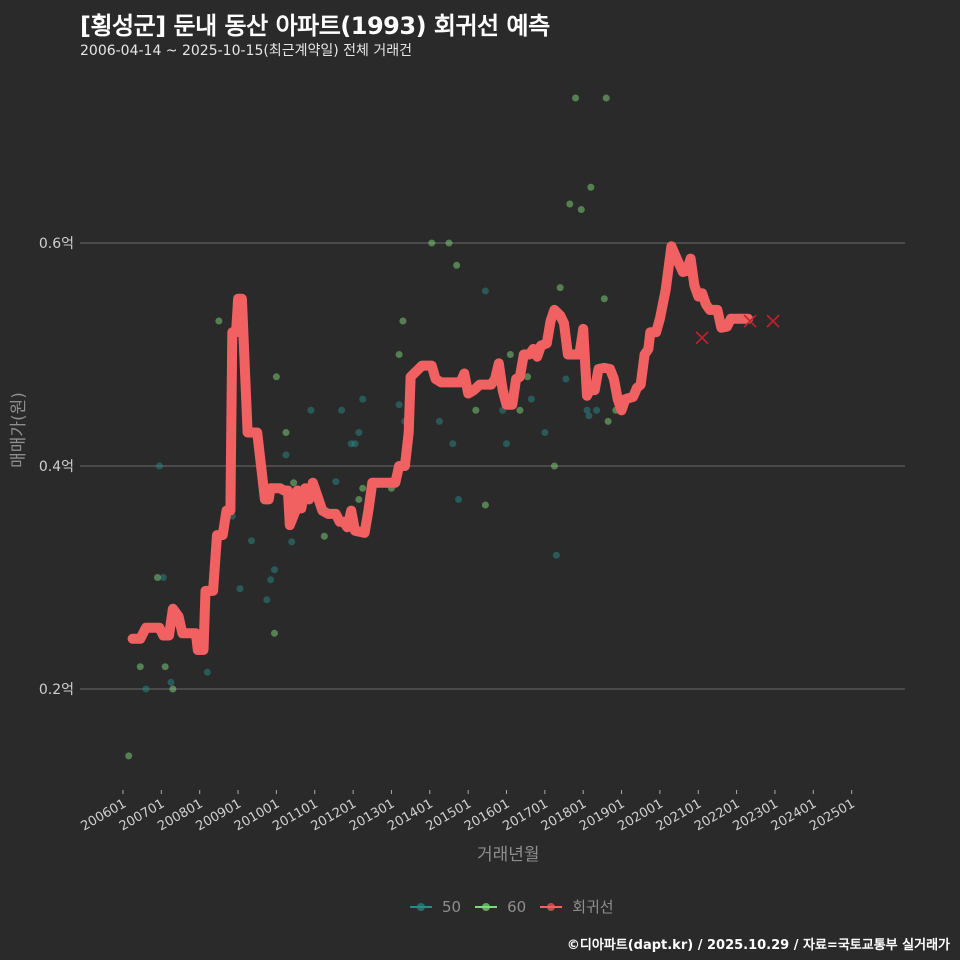  I want to click on legend-label: 60, so click(517, 906).